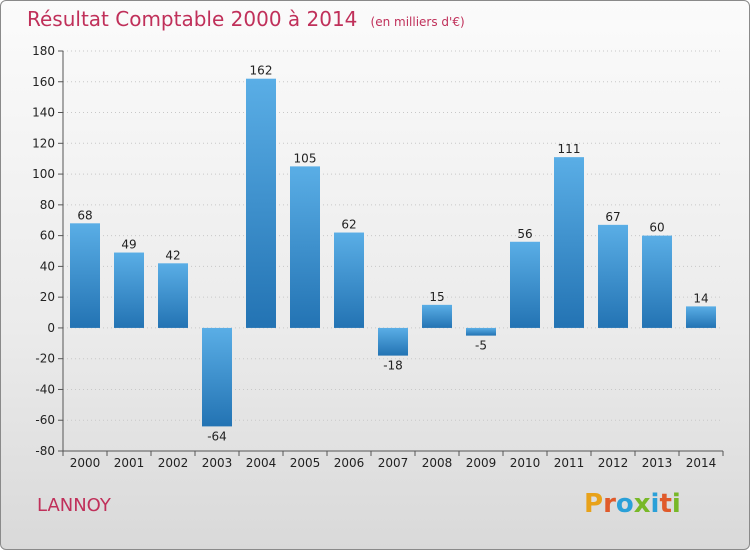 This screenshot has width=750, height=550. What do you see at coordinates (612, 217) in the screenshot?
I see `data-label: 67` at bounding box center [612, 217].